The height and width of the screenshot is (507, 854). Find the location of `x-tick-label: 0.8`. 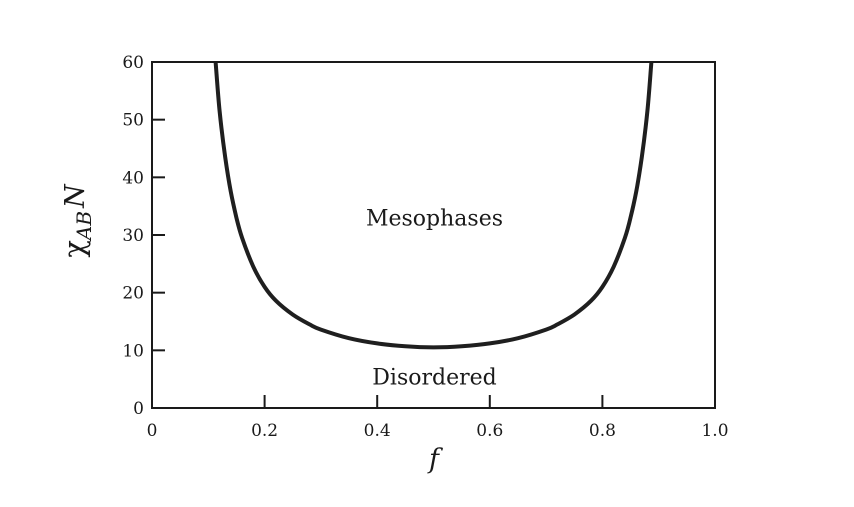

x-tick-label: 0.8 is located at coordinates (602, 431).